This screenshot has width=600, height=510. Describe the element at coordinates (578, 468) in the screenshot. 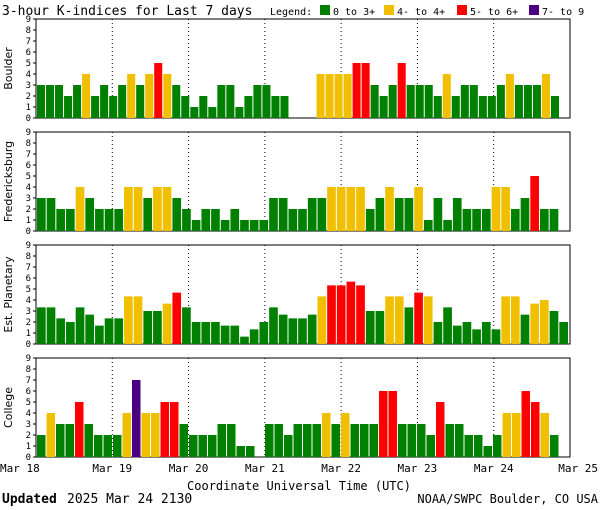

I see `x-tick-label: Mar 25` at that location.